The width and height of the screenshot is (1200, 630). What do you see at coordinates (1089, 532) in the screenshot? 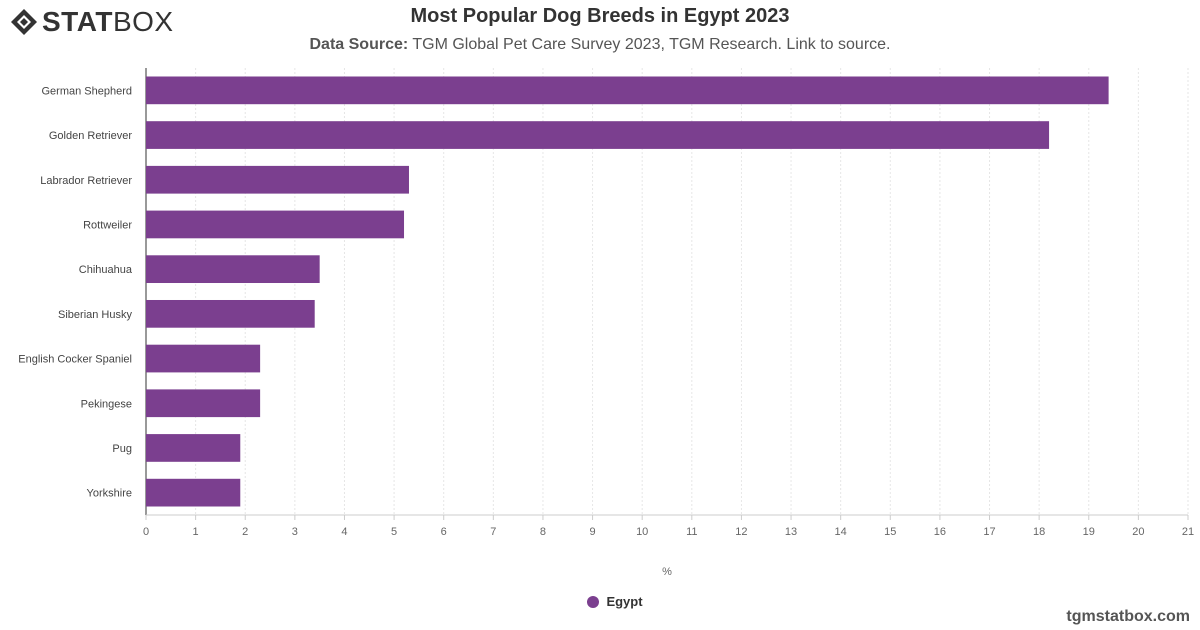
I see `x-tick-label: 19` at bounding box center [1089, 532].